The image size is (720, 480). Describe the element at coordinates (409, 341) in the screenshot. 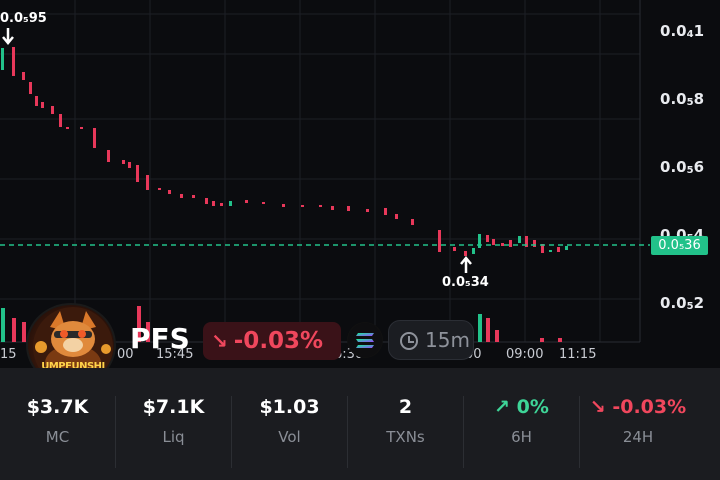

I see `clock-icon` at that location.